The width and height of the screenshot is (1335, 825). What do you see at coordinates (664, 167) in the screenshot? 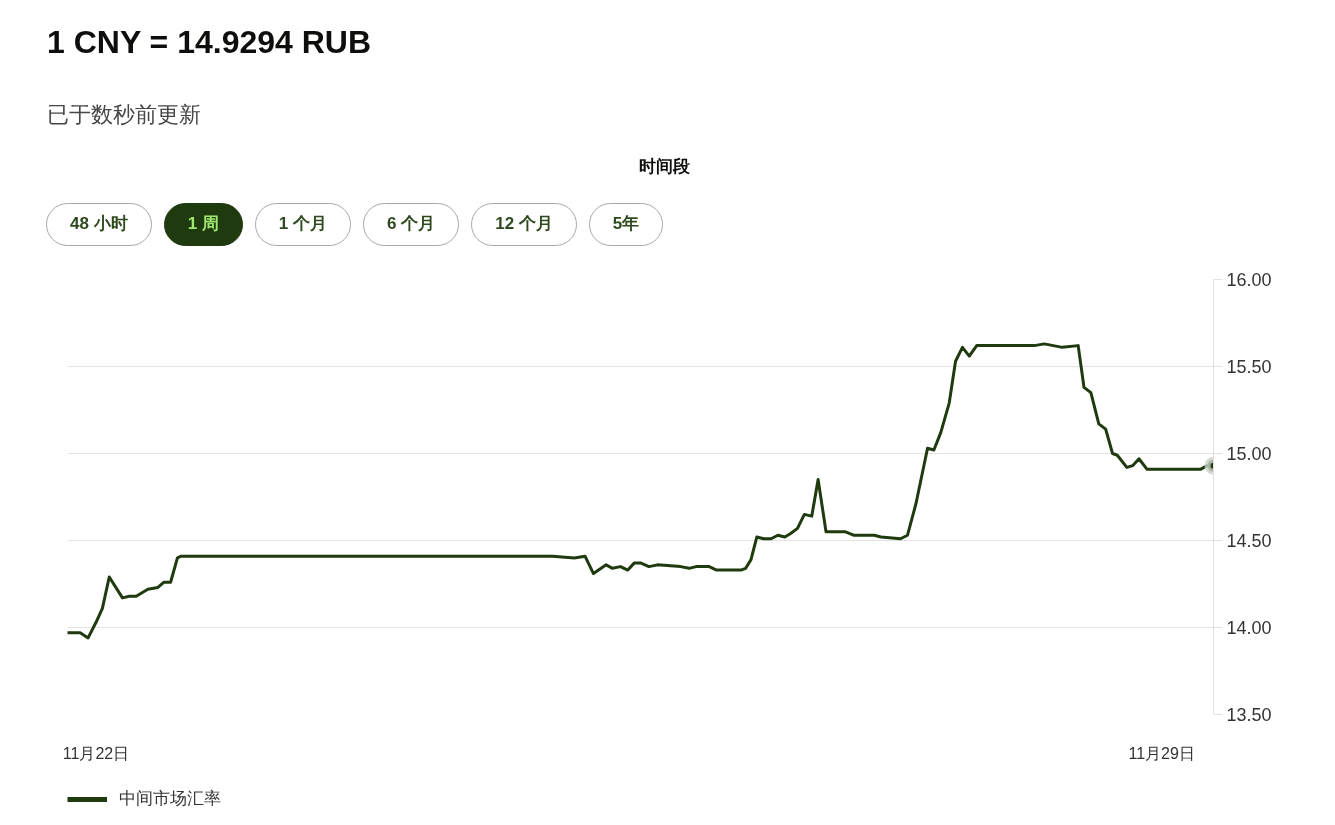
I see `text: 时间段` at bounding box center [664, 167].